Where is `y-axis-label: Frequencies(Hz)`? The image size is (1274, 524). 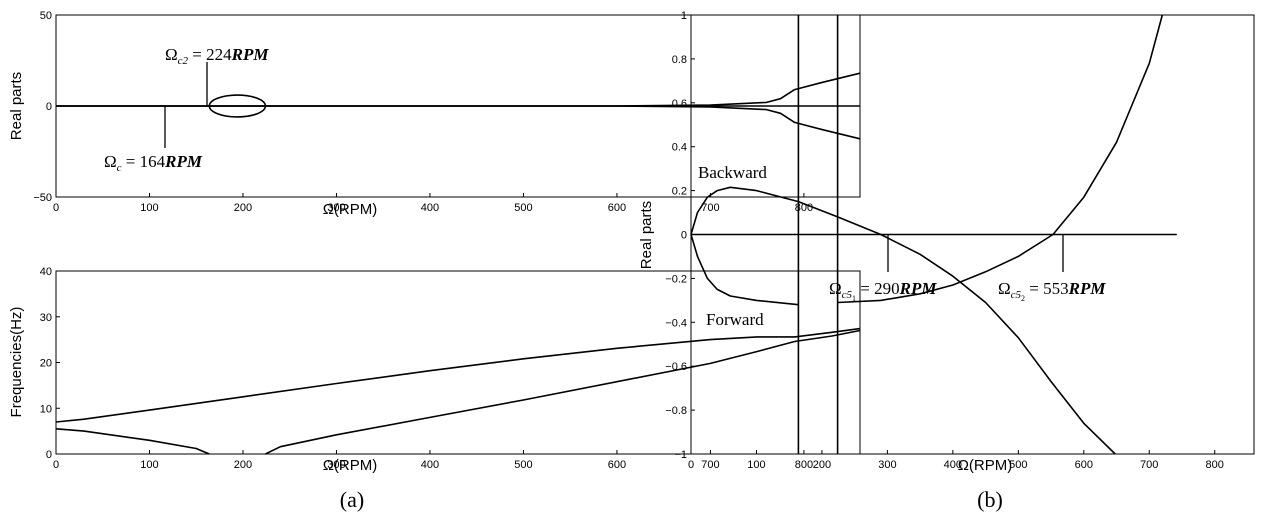 y-axis-label: Frequencies(Hz) is located at coordinates (16, 362).